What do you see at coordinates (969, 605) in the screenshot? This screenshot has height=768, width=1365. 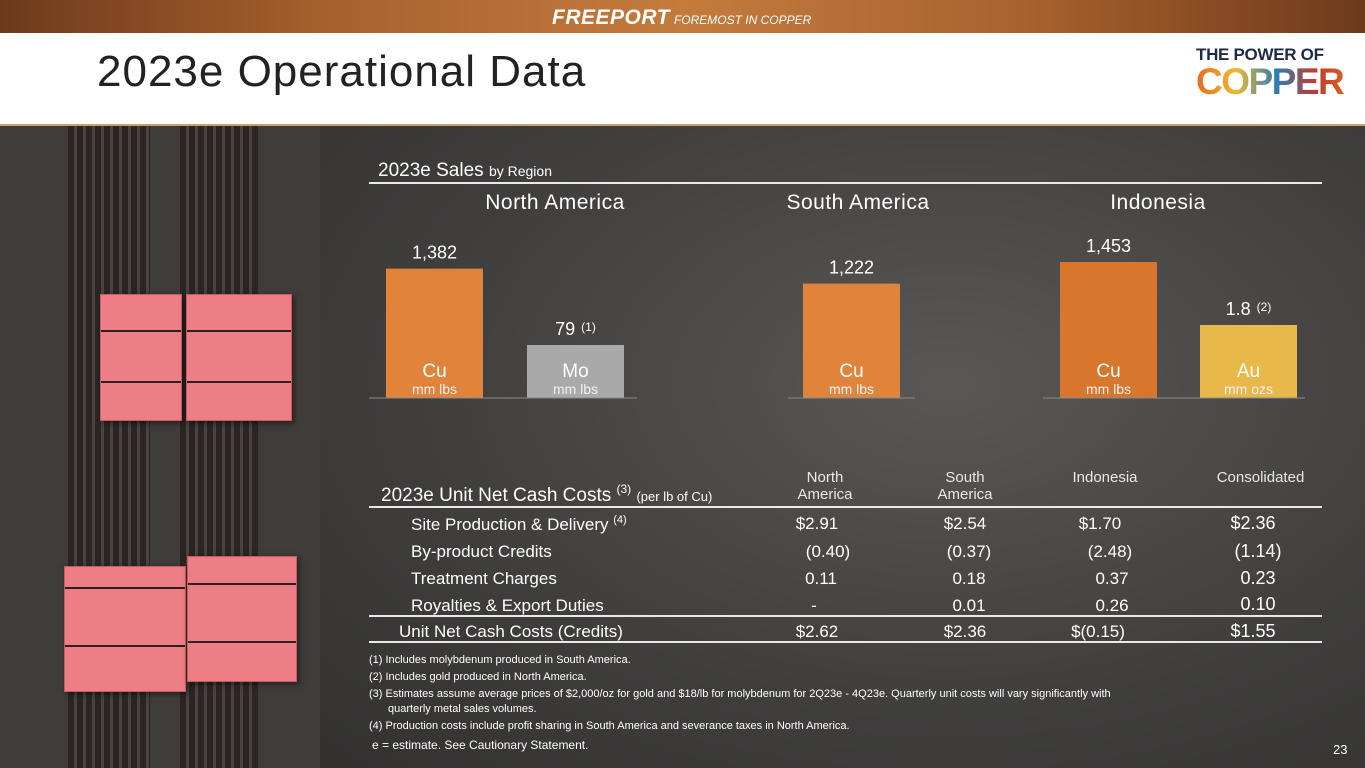 I see `cell-royalties-sa: 0.01` at bounding box center [969, 605].